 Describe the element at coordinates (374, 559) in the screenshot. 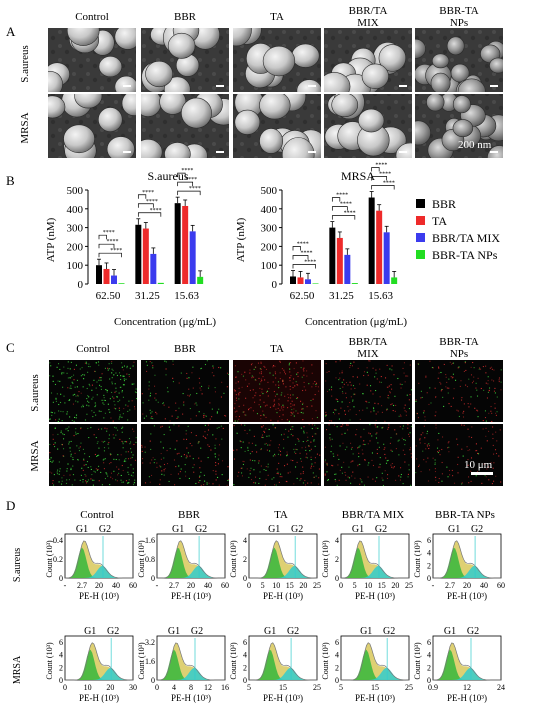

I see `fit-line` at that location.